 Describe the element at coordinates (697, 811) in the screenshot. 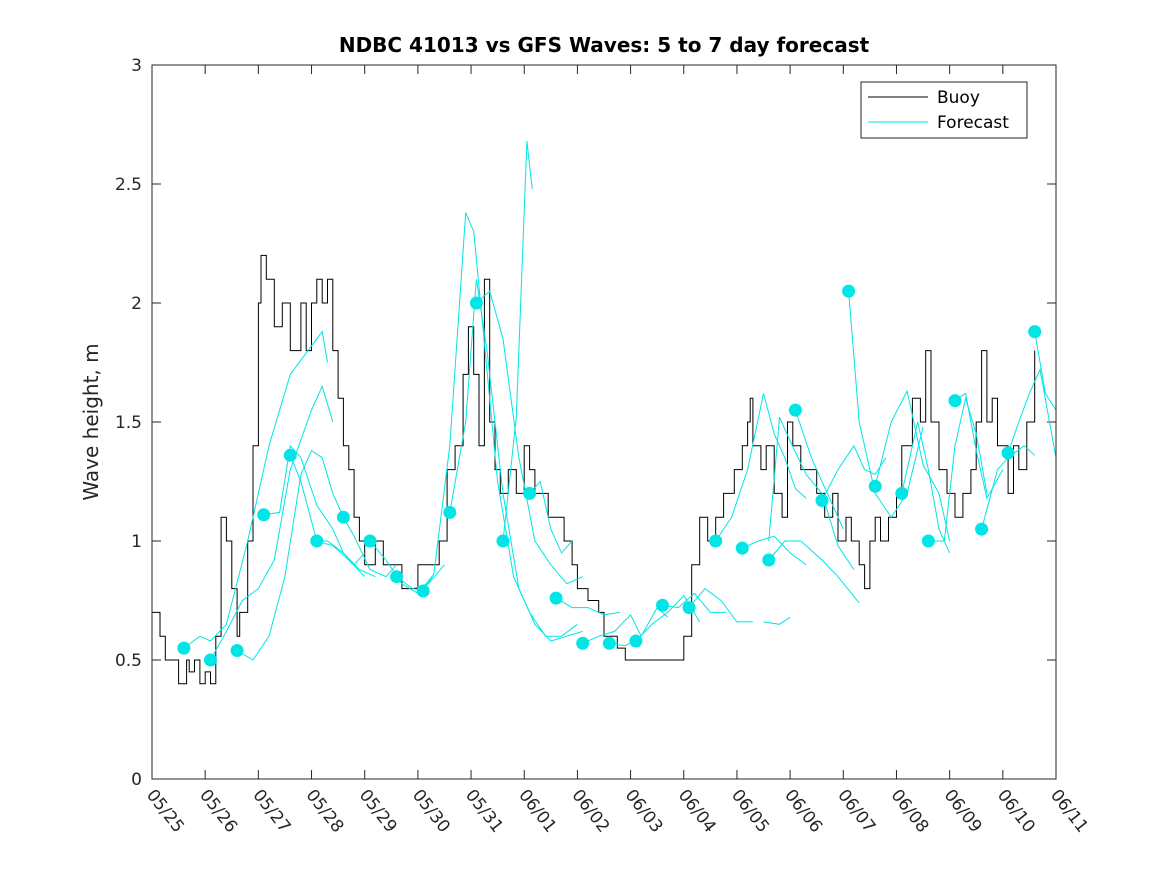

I see `x-tick-label: 06/04` at that location.